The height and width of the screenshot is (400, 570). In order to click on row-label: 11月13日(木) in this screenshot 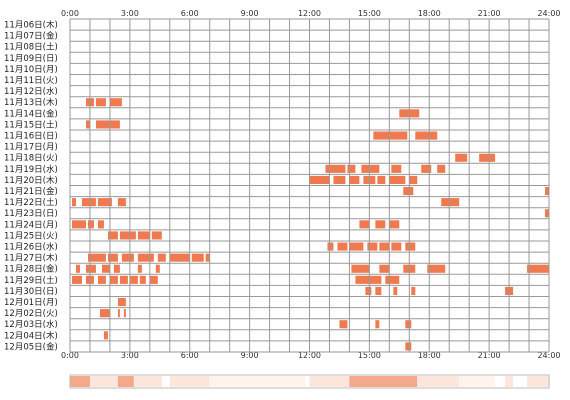, I will do `click(31, 102)`.